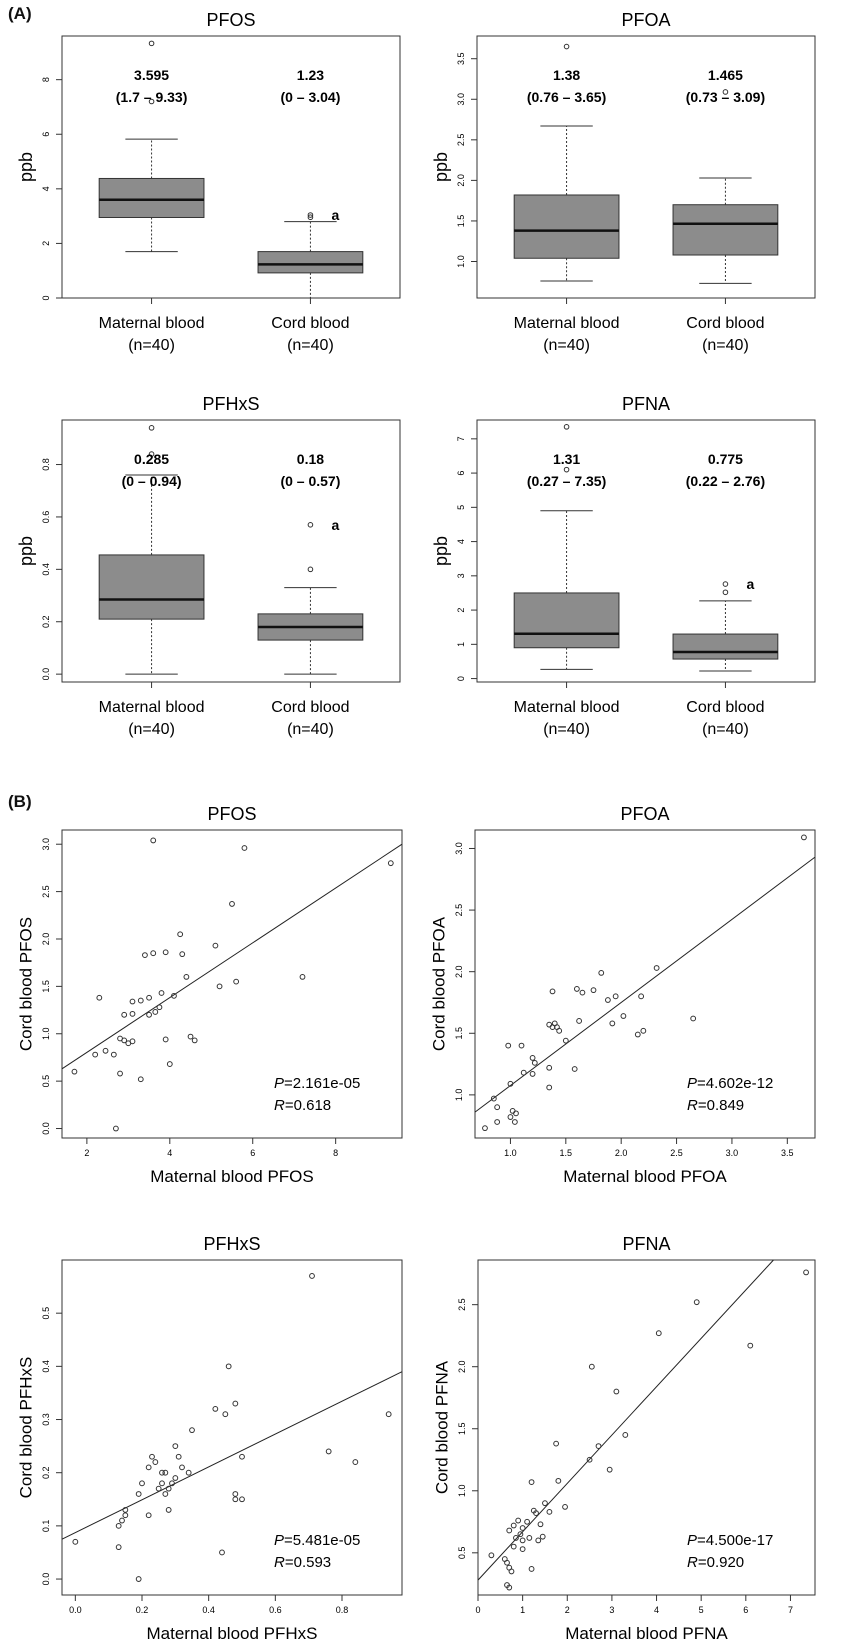 The width and height of the screenshot is (856, 1649). What do you see at coordinates (20, 13) in the screenshot?
I see `panel-label-a: (A)` at bounding box center [20, 13].